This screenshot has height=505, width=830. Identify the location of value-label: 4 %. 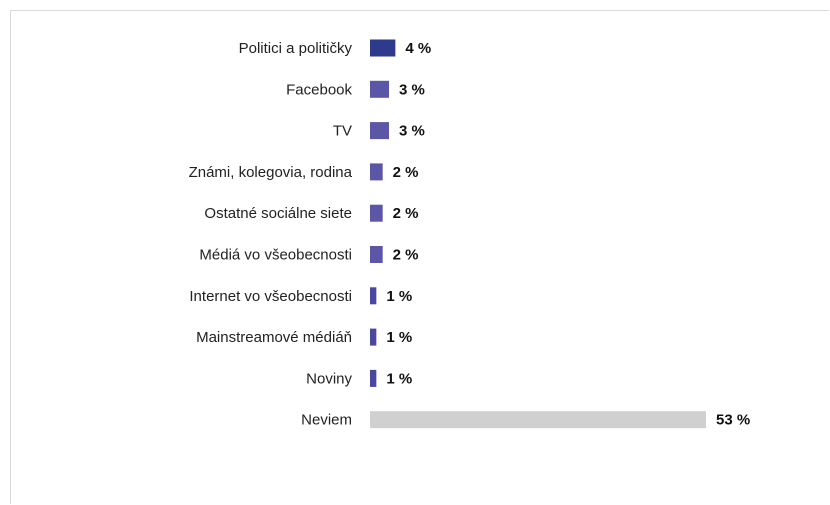
(418, 48).